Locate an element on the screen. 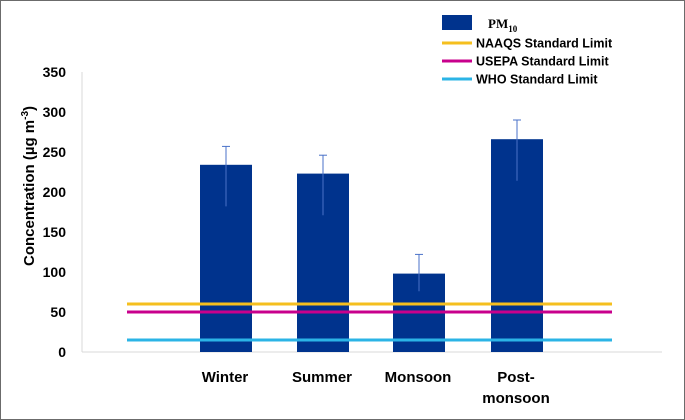  legend-label-naaqs: NAAQS Standard Limit is located at coordinates (544, 44).